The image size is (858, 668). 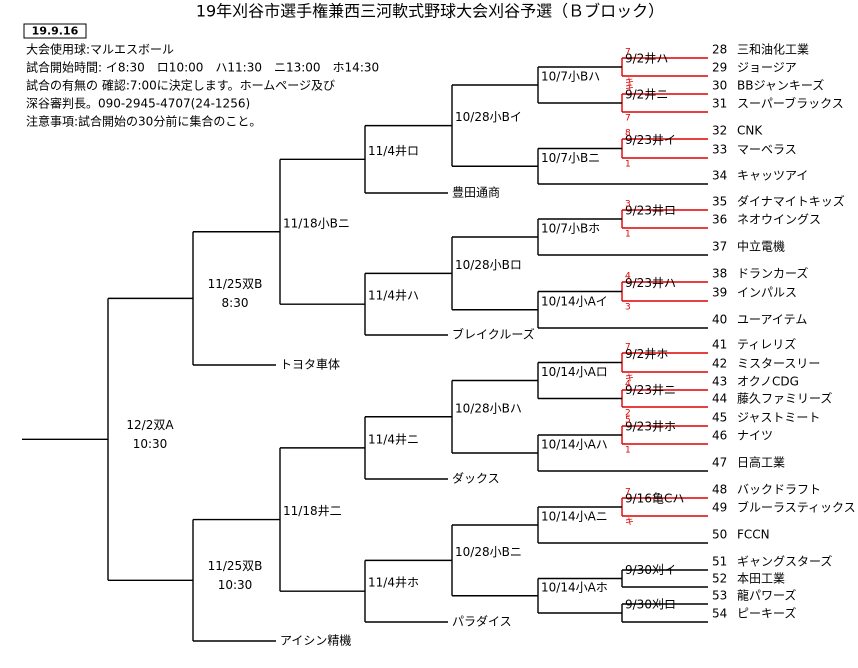 What do you see at coordinates (755, 436) in the screenshot?
I see `team-name: ナイツ` at bounding box center [755, 436].